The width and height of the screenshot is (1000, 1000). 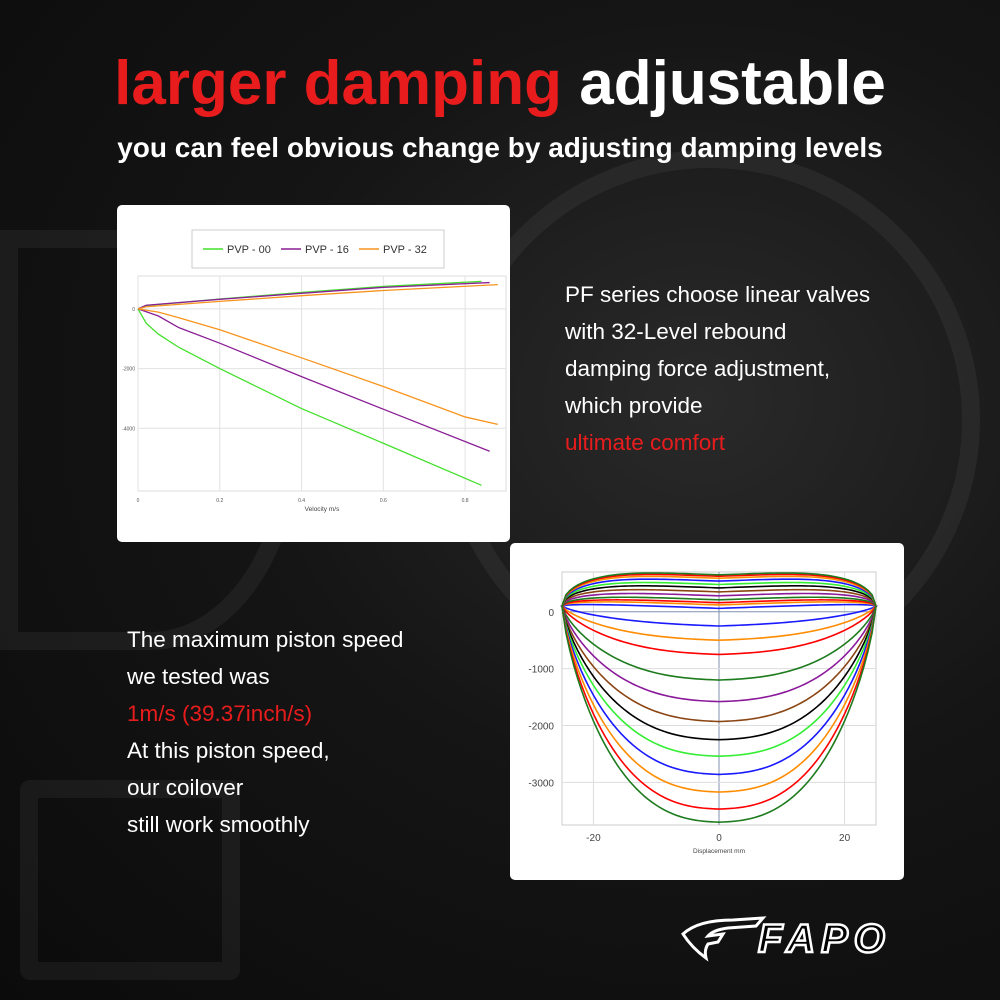 I want to click on x-axis-label: Velocity m/s, so click(x=322, y=509).